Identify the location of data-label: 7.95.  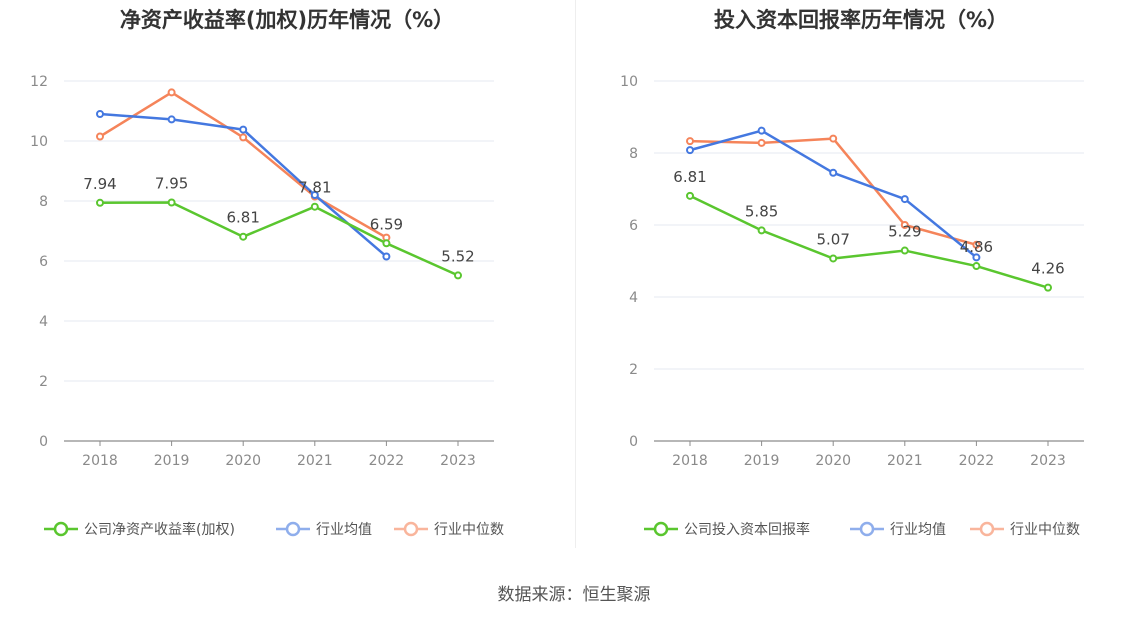
(171, 184).